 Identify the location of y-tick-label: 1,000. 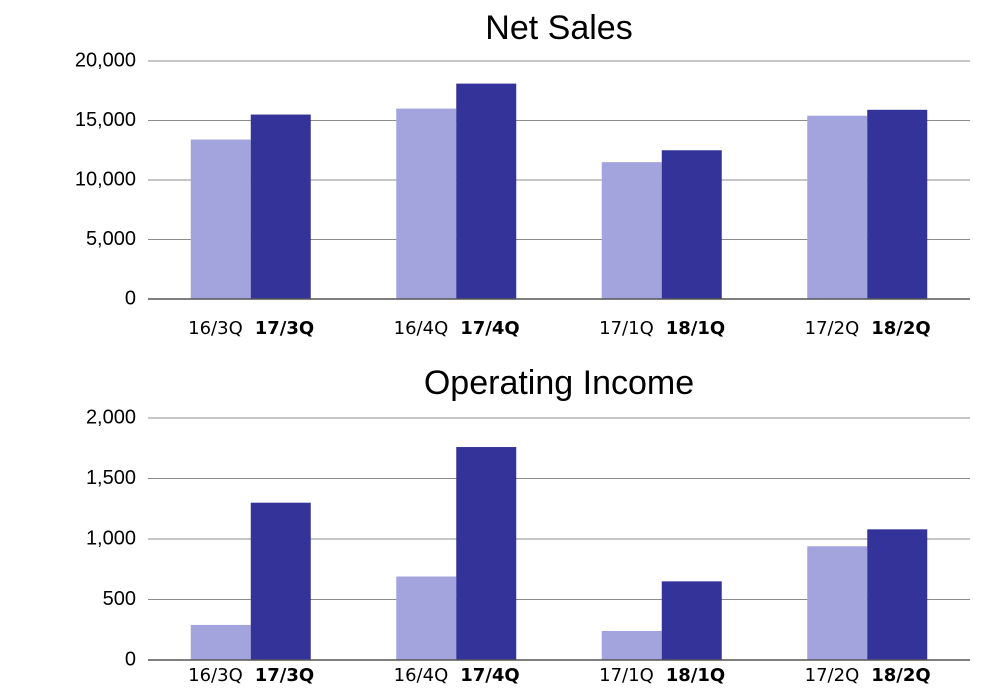
(111, 538).